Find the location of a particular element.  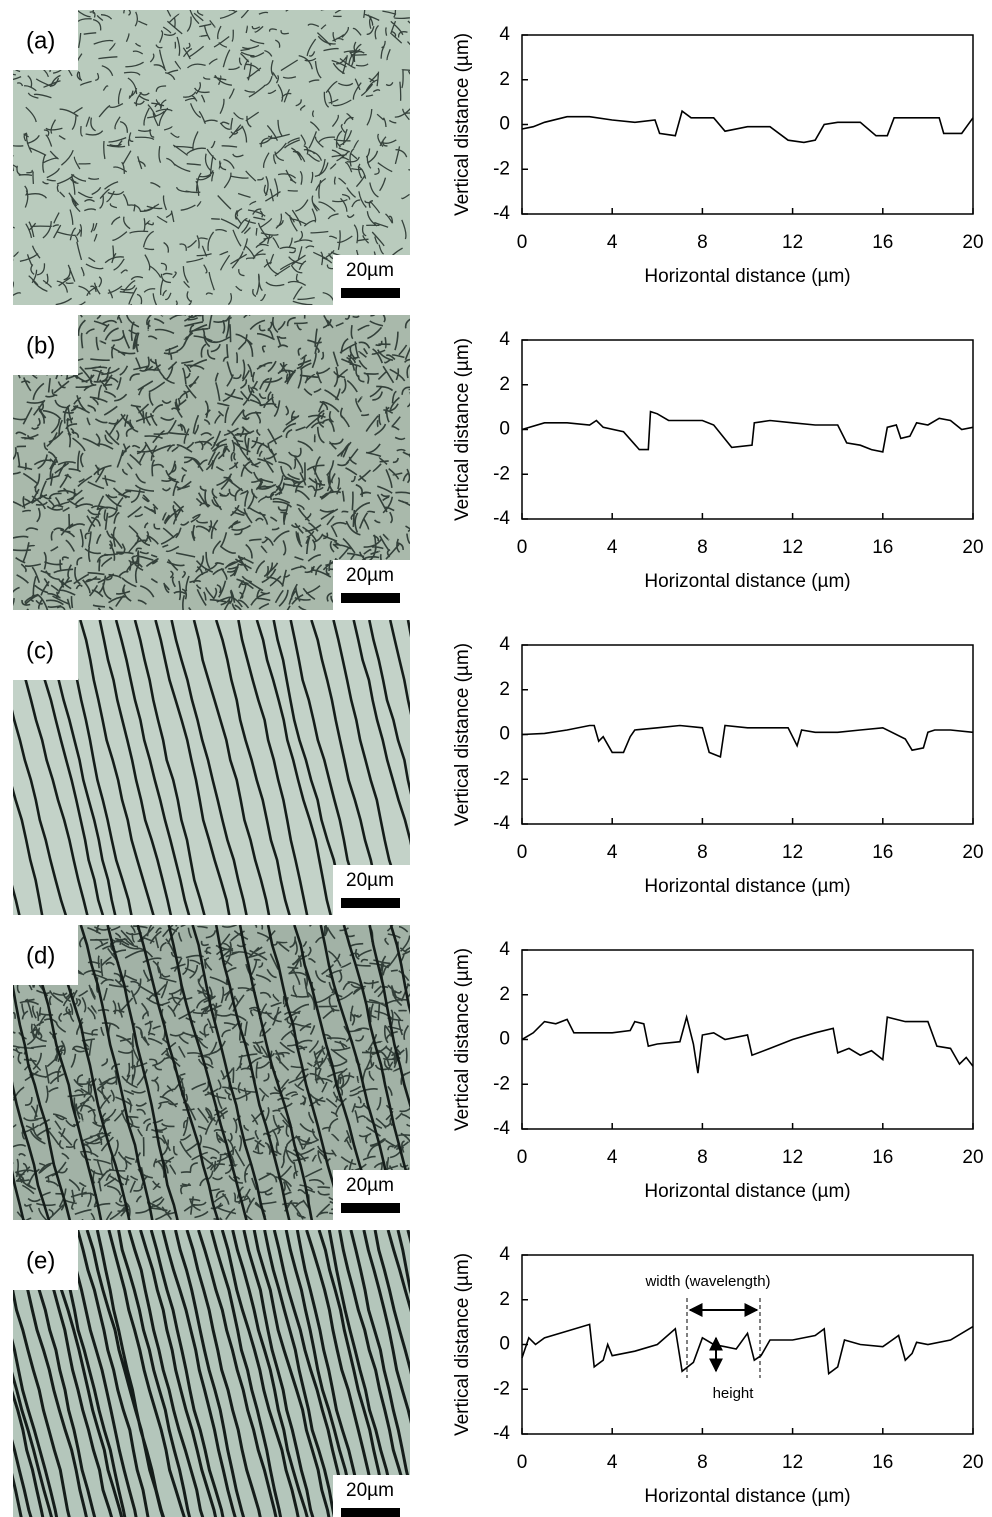

annotation: height is located at coordinates (734, 1393).